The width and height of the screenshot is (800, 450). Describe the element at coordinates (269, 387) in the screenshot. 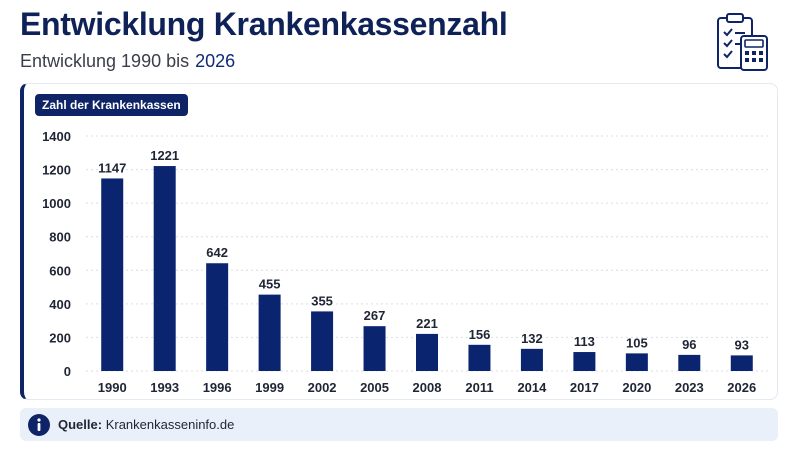

I see `x-tick-label: 1999` at that location.